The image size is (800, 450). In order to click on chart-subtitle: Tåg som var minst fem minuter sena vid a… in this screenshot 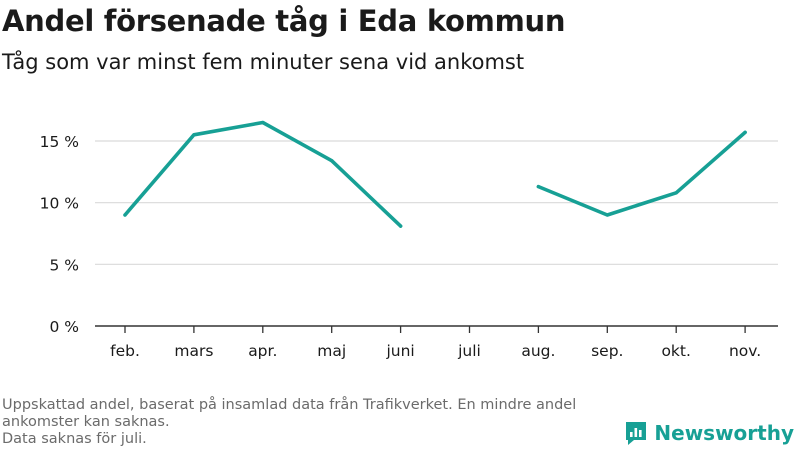, I will do `click(263, 62)`.